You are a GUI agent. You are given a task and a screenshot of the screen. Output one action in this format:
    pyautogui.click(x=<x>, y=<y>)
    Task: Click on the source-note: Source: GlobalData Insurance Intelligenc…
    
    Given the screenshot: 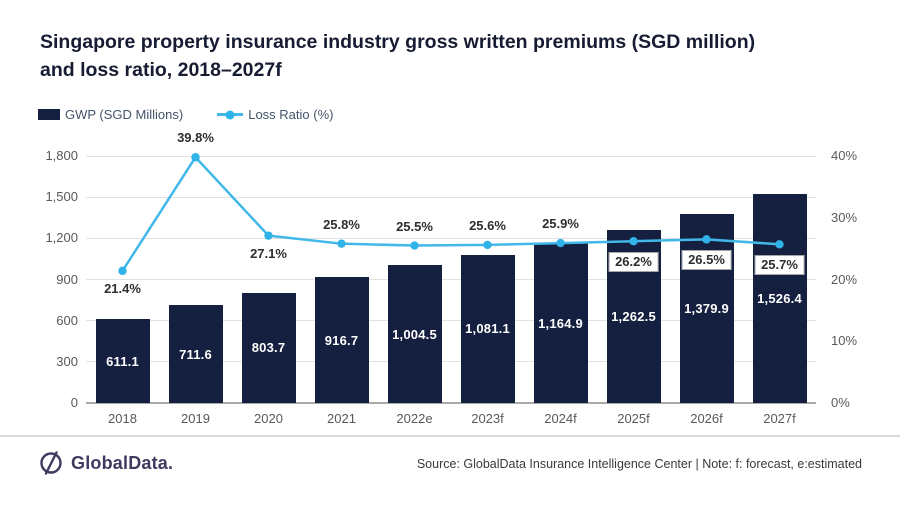 What is the action you would take?
    pyautogui.click(x=639, y=464)
    